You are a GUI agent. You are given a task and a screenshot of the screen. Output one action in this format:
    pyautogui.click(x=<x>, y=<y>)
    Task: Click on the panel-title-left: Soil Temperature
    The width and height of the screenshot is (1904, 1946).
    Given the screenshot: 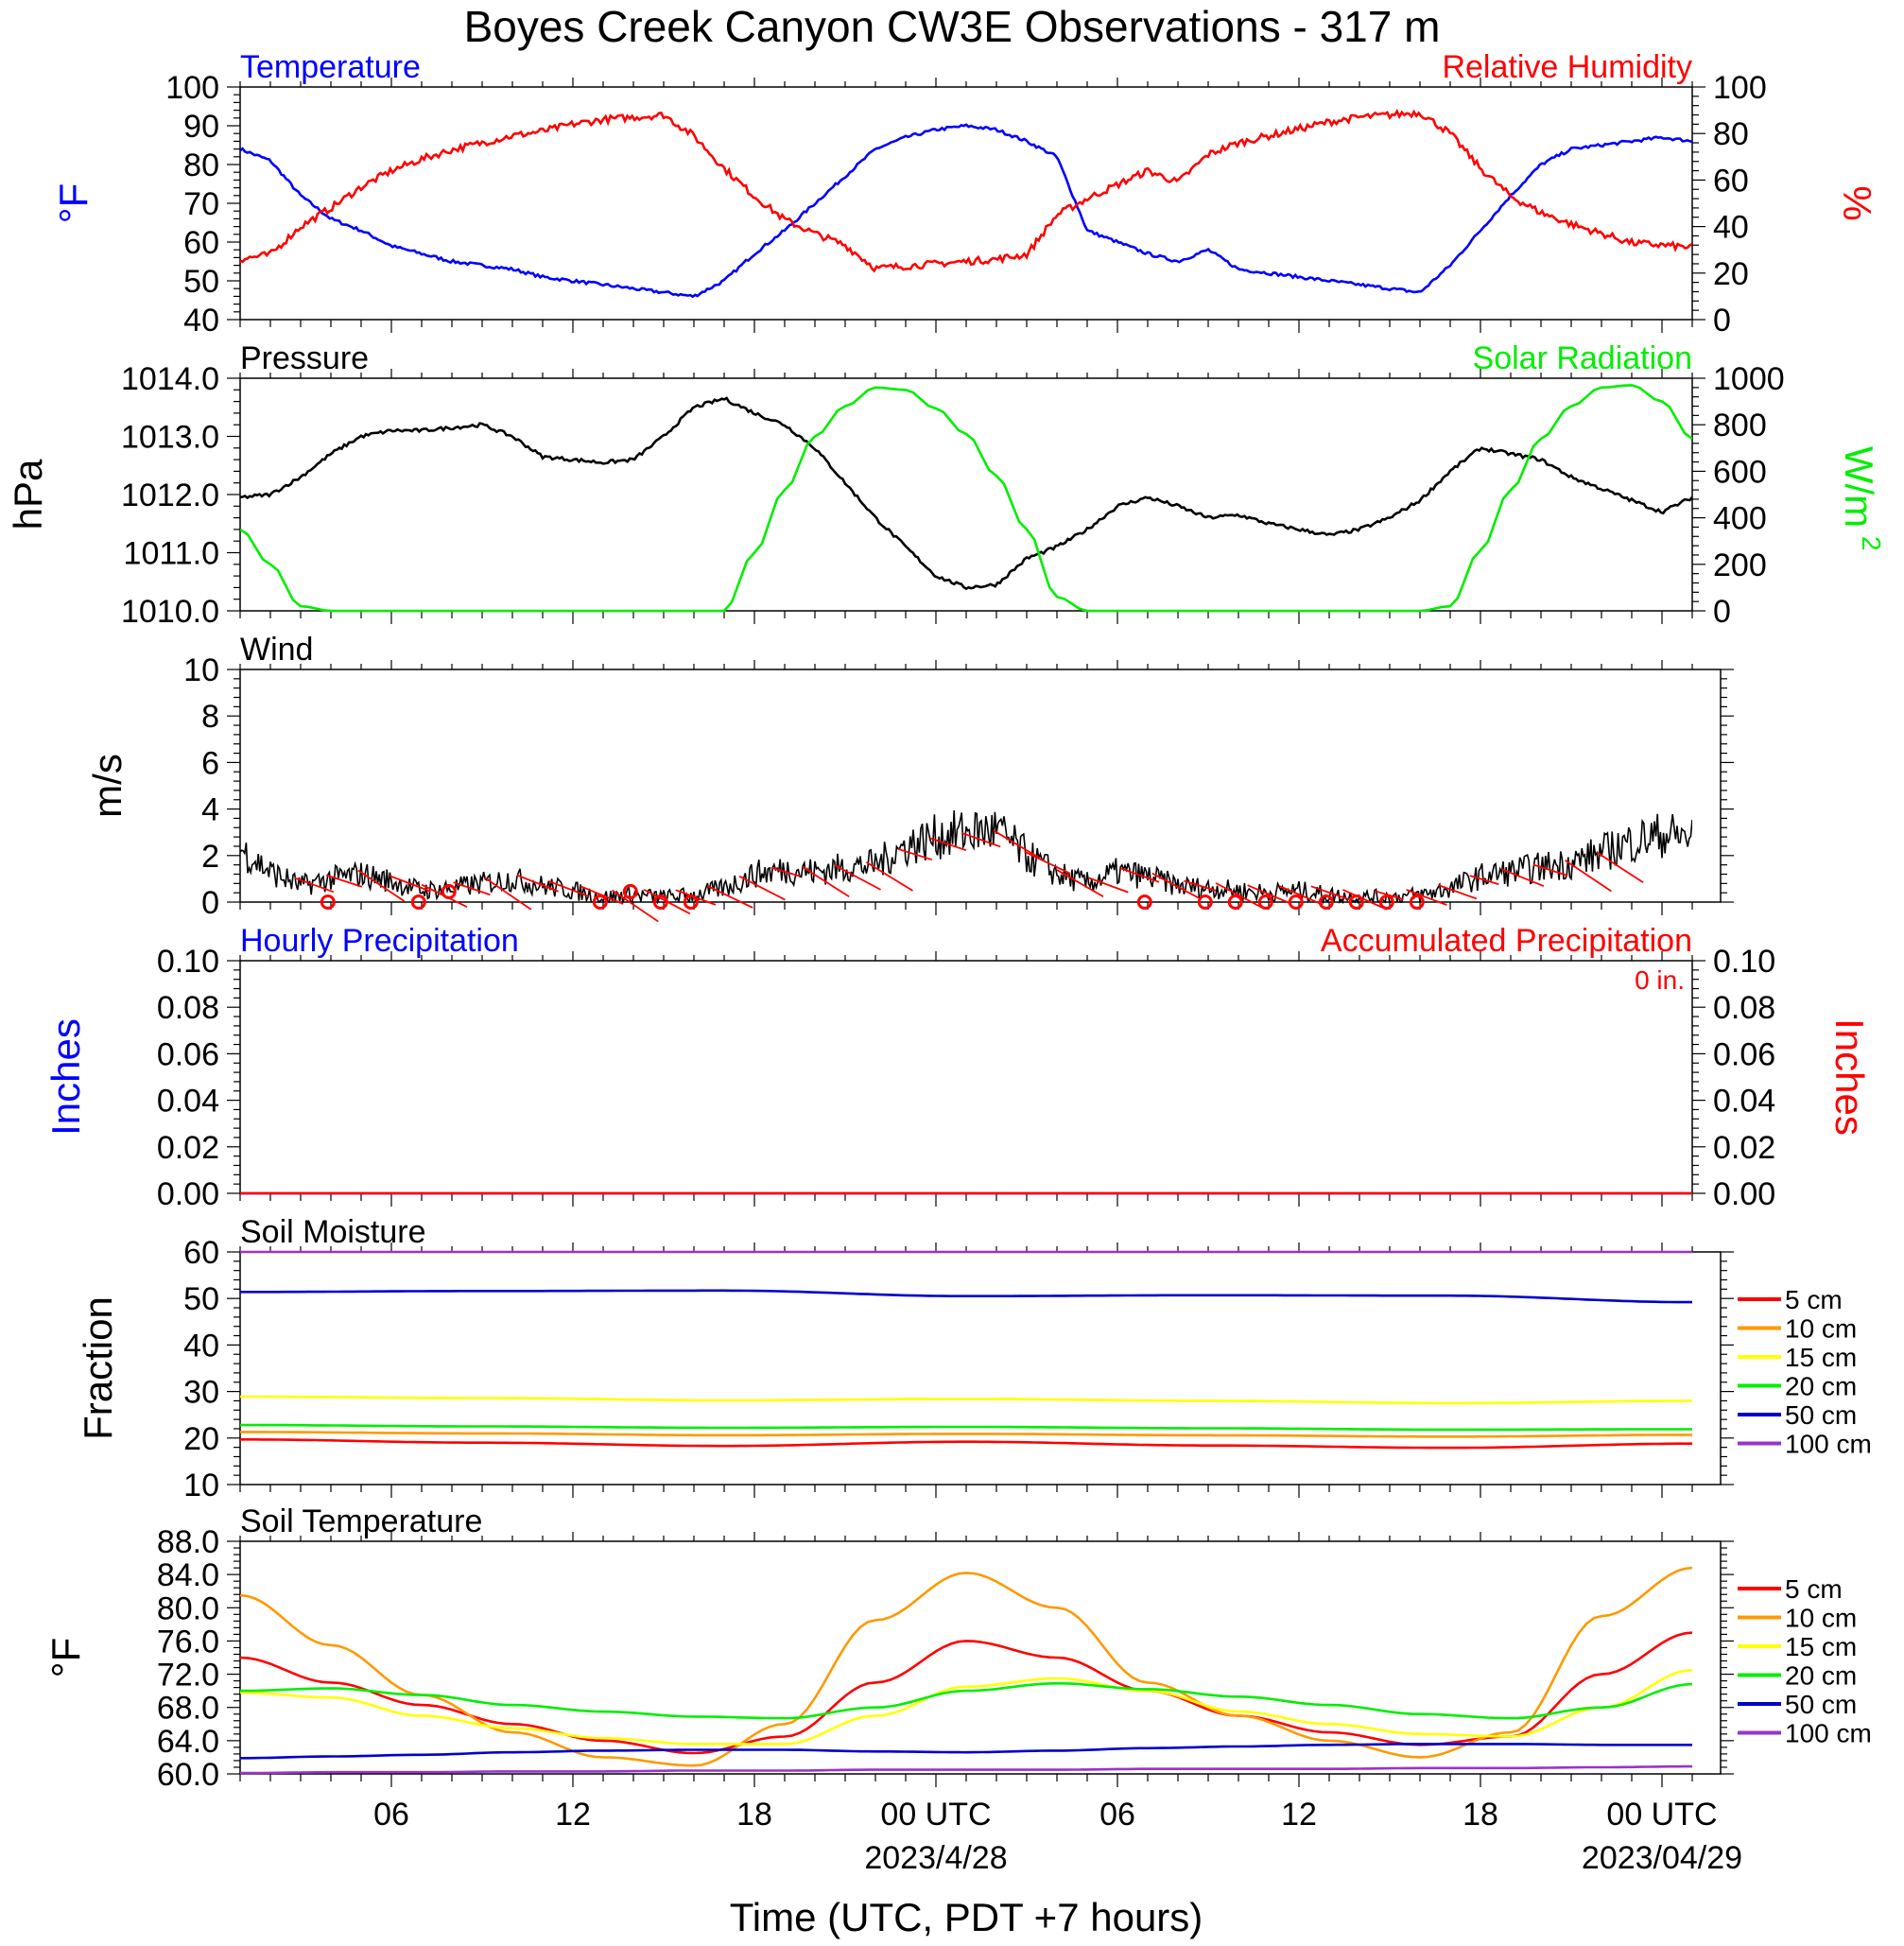 What is the action you would take?
    pyautogui.click(x=361, y=1521)
    